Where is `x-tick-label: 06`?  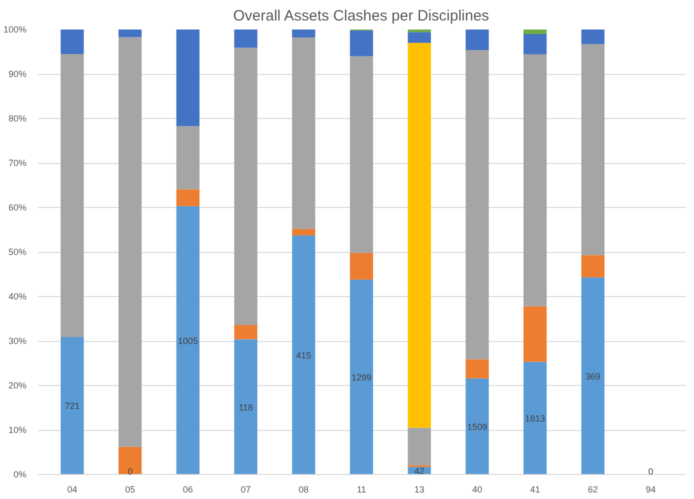 x-tick-label: 06 is located at coordinates (187, 489).